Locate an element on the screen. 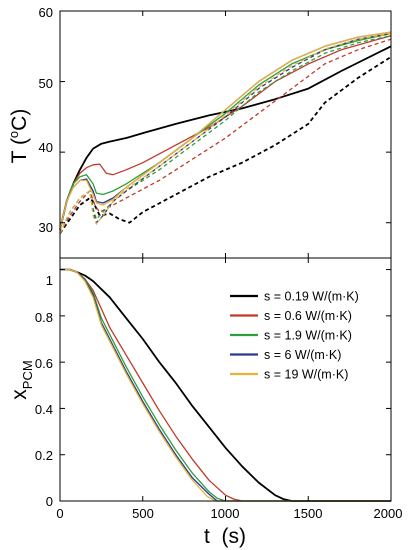 The image size is (416, 550). svg-text: T (oC) is located at coordinates (18, 136).